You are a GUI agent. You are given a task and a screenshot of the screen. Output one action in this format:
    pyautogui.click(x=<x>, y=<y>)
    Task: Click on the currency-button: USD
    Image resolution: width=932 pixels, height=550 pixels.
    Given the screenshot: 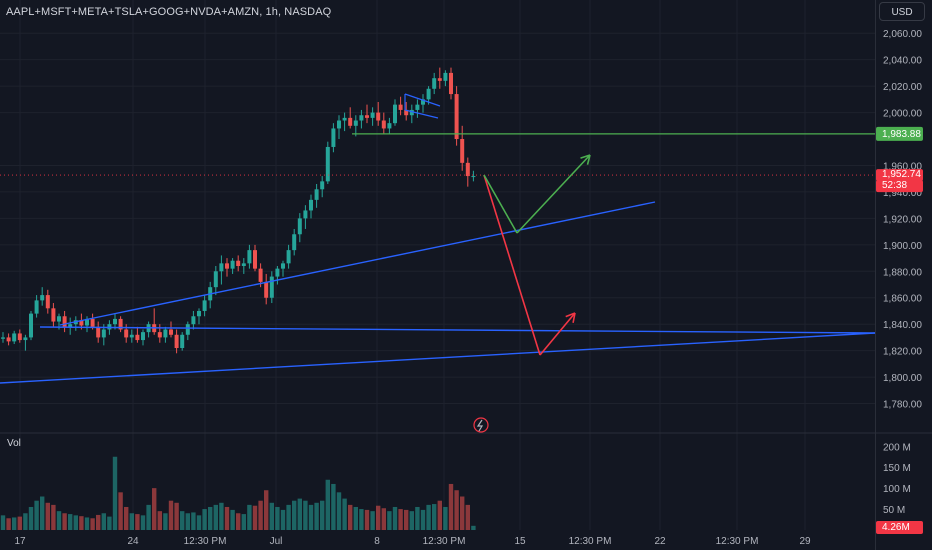 What is the action you would take?
    pyautogui.click(x=902, y=11)
    